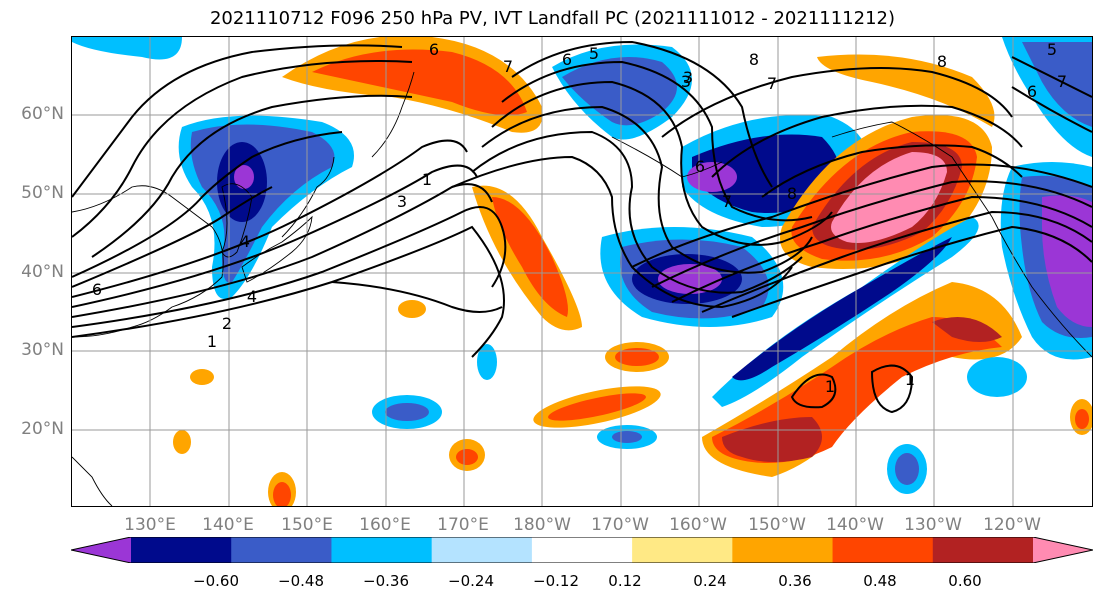  Describe the element at coordinates (625, 581) in the screenshot. I see `colorbar-tick-label: 0.12` at that location.